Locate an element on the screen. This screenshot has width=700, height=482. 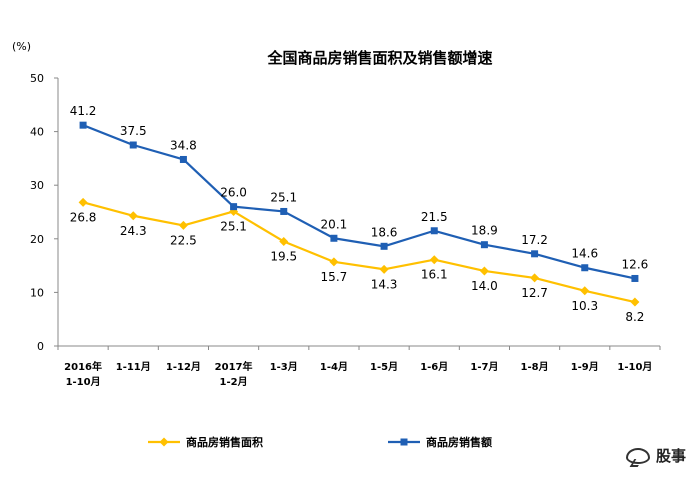
x-tick-label: 1-6月 is located at coordinates (434, 367).